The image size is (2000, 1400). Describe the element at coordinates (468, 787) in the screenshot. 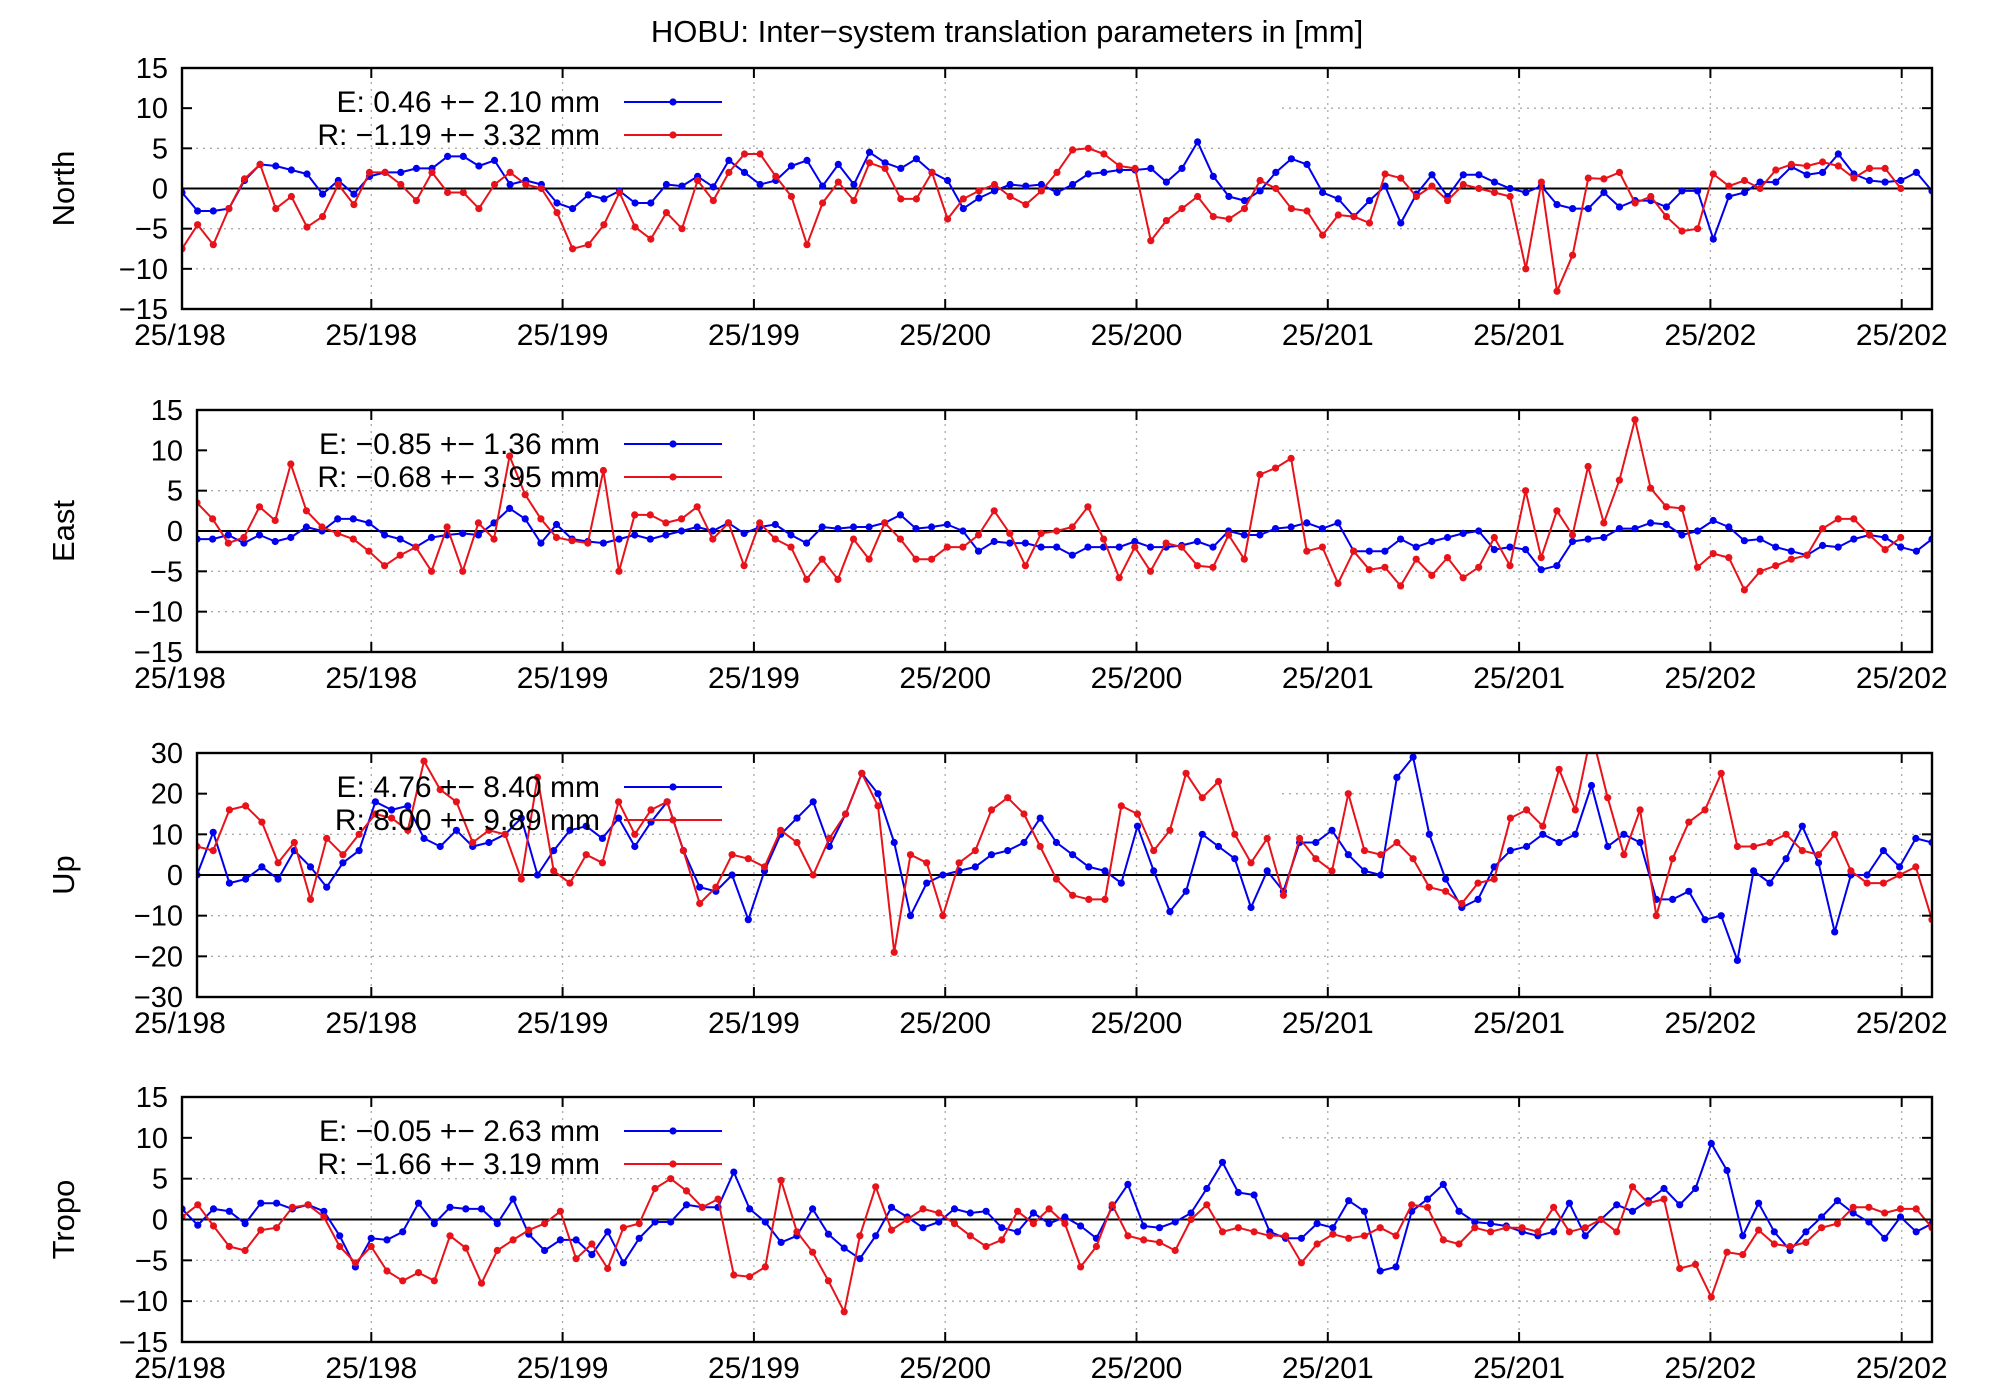

I see `legend-label-e: E: 4.76 +− 8.40 mm` at that location.